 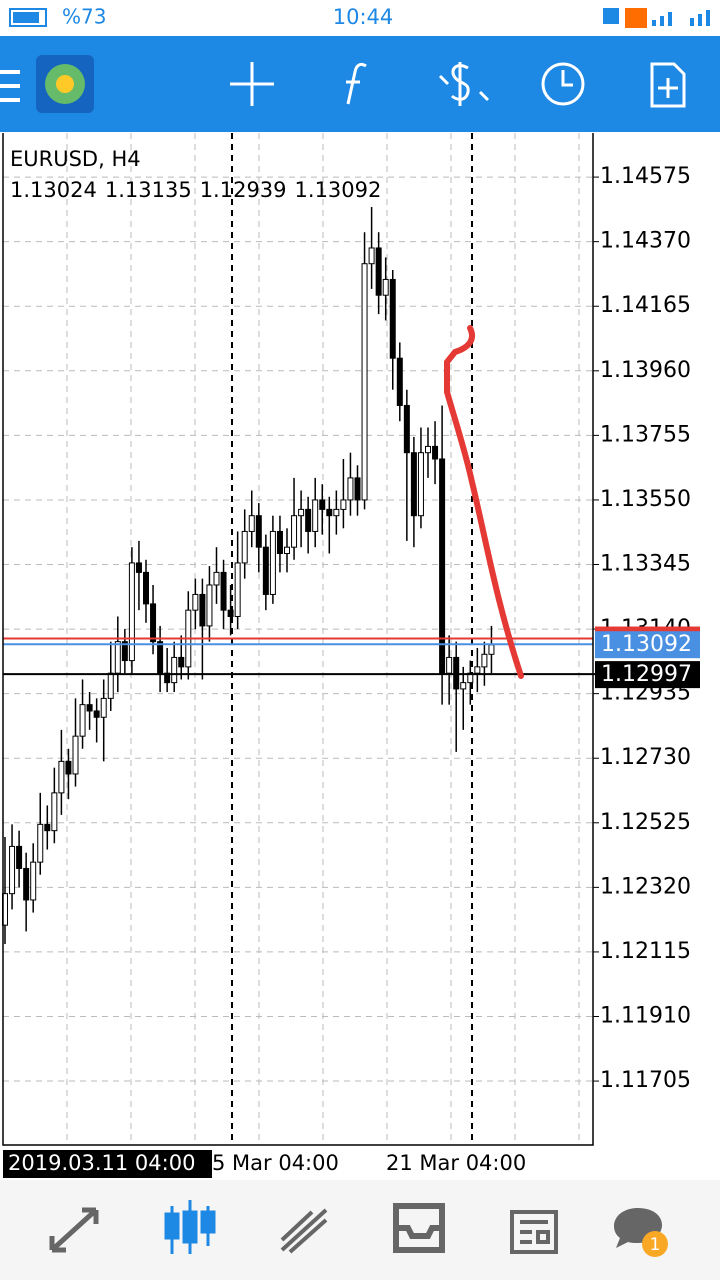 I want to click on chat-badge, so click(x=655, y=1244).